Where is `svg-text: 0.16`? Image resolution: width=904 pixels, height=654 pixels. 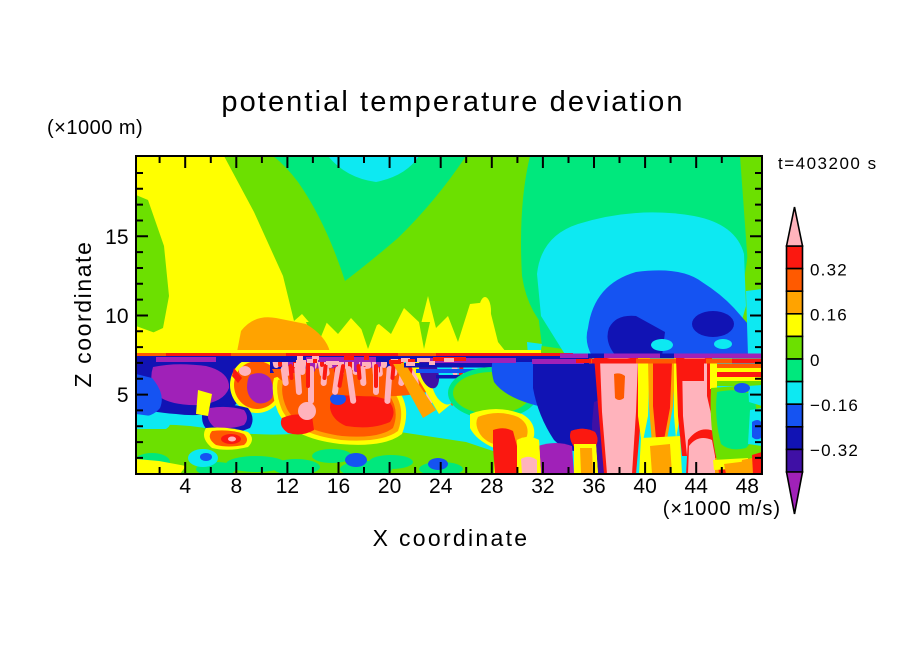 svg-text: 0.16 is located at coordinates (829, 315).